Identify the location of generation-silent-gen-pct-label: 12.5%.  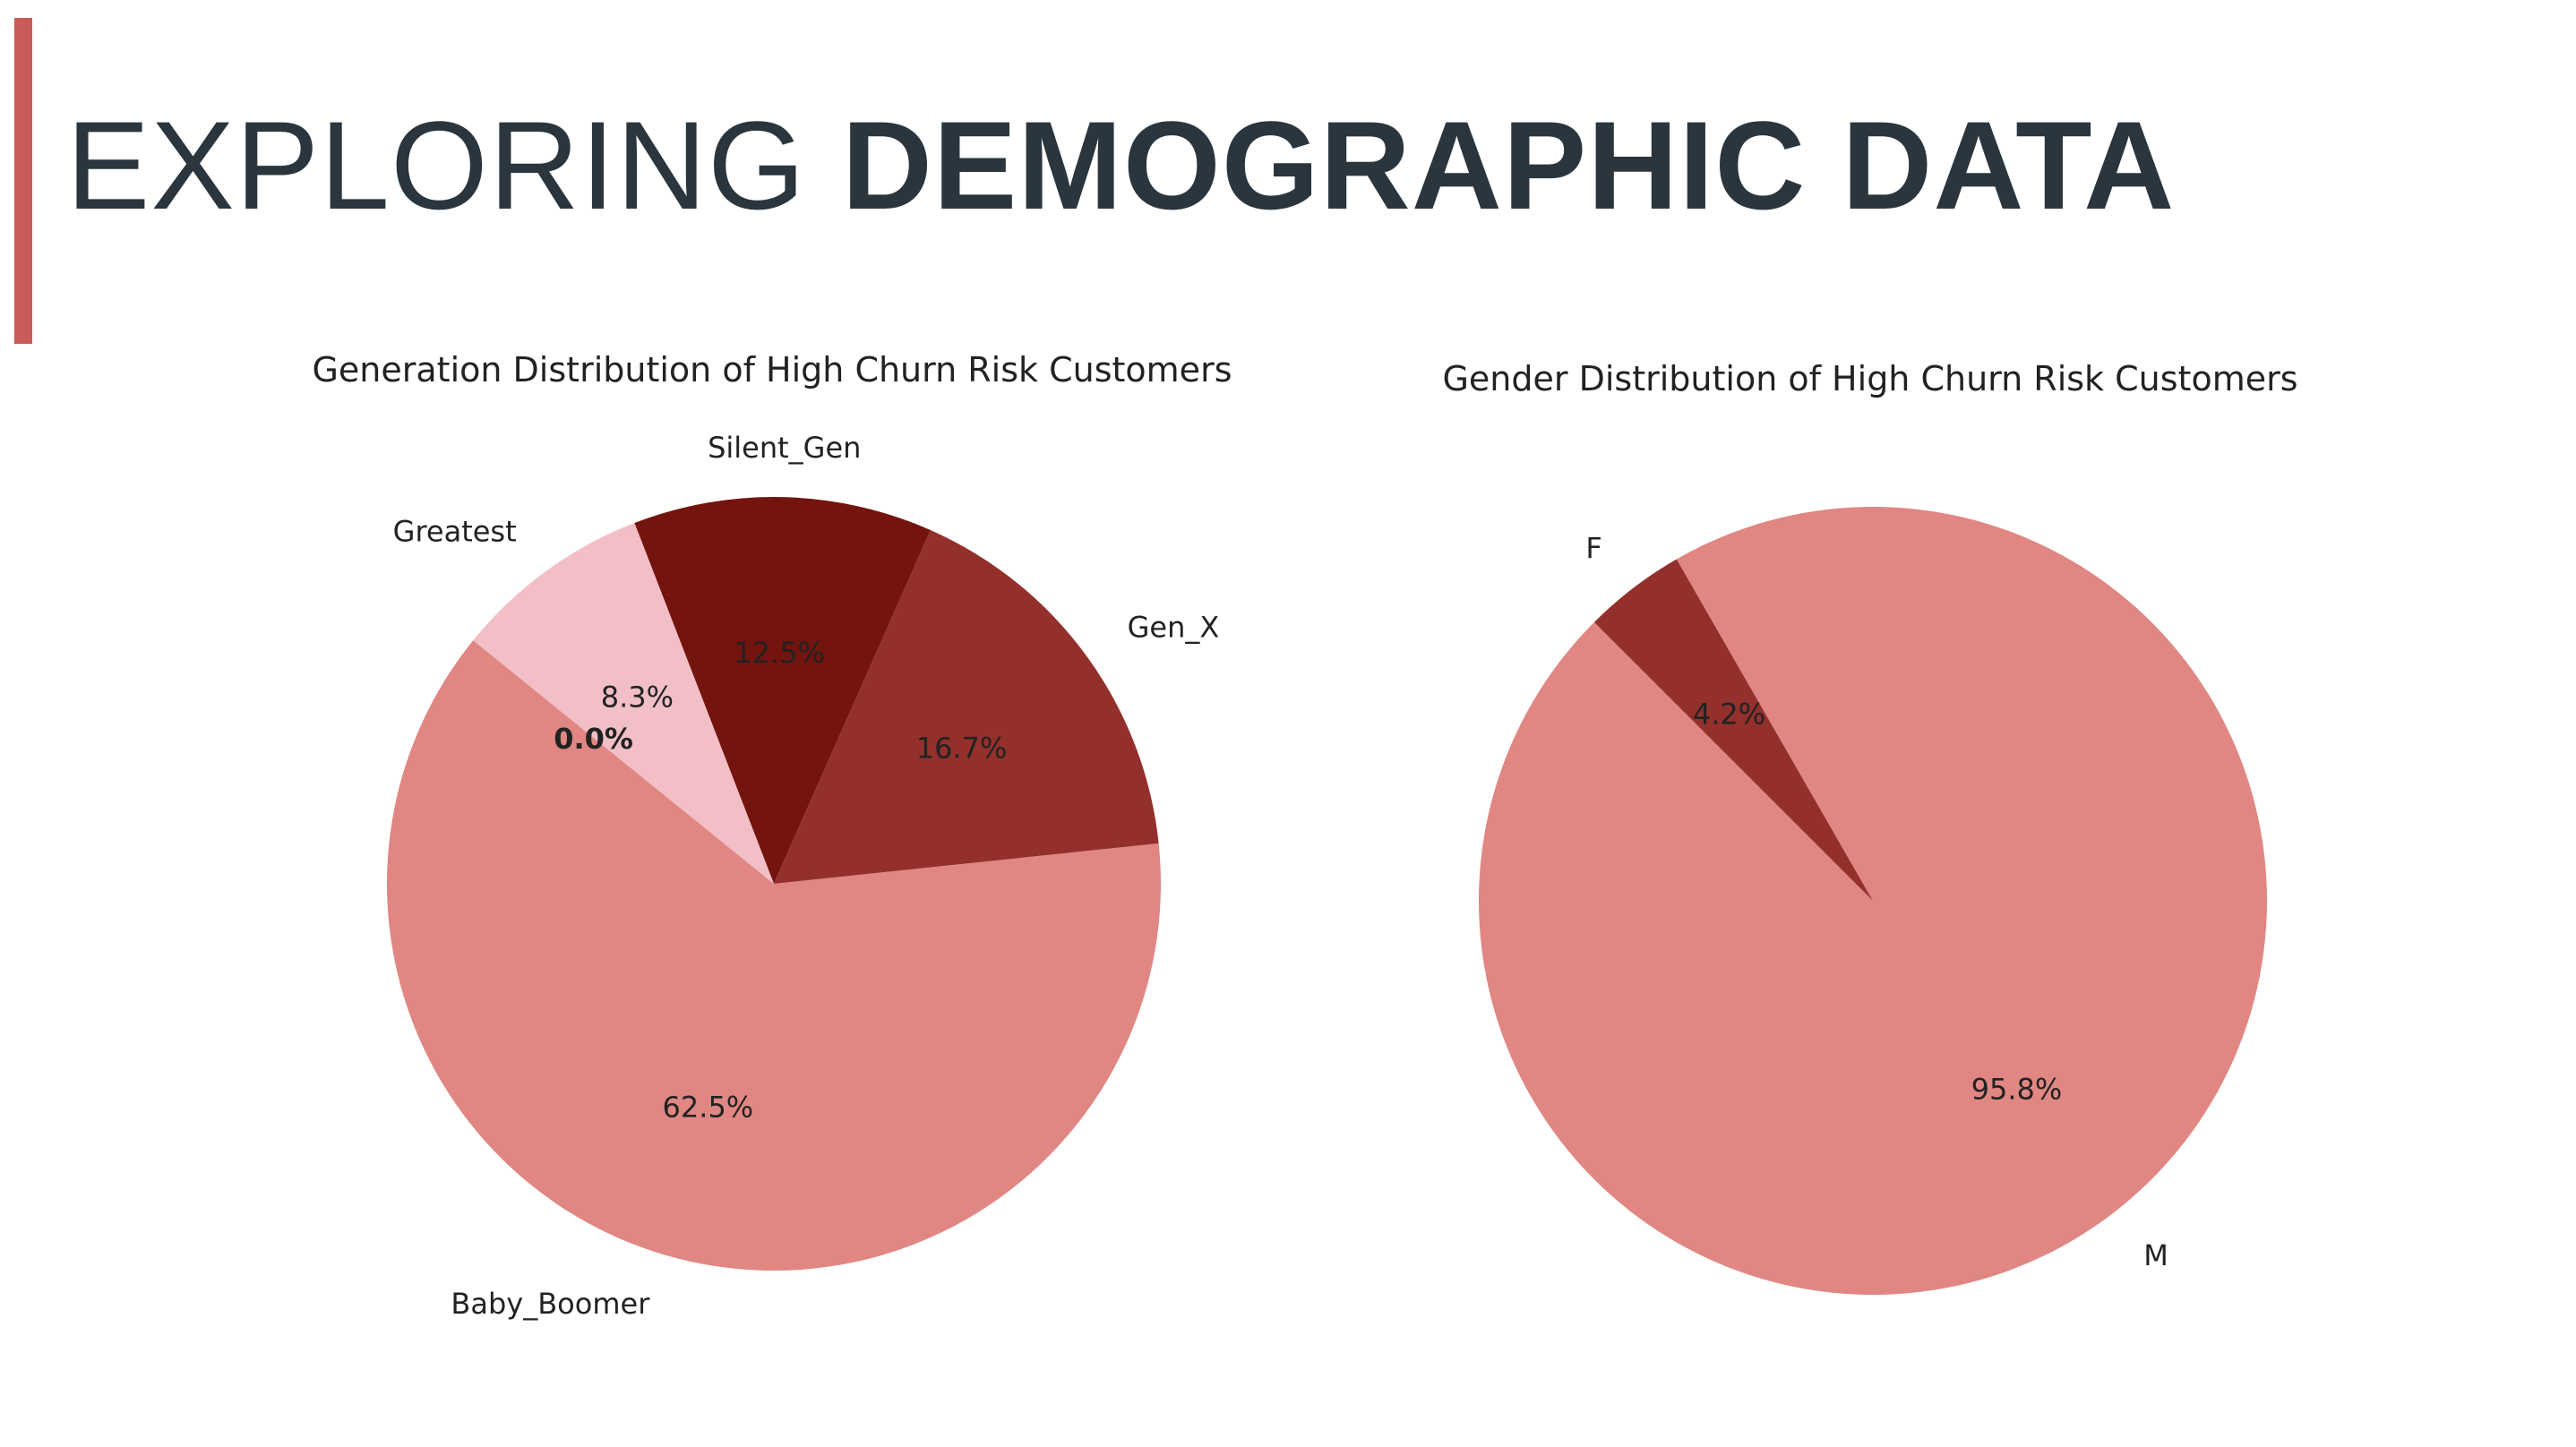
(779, 653).